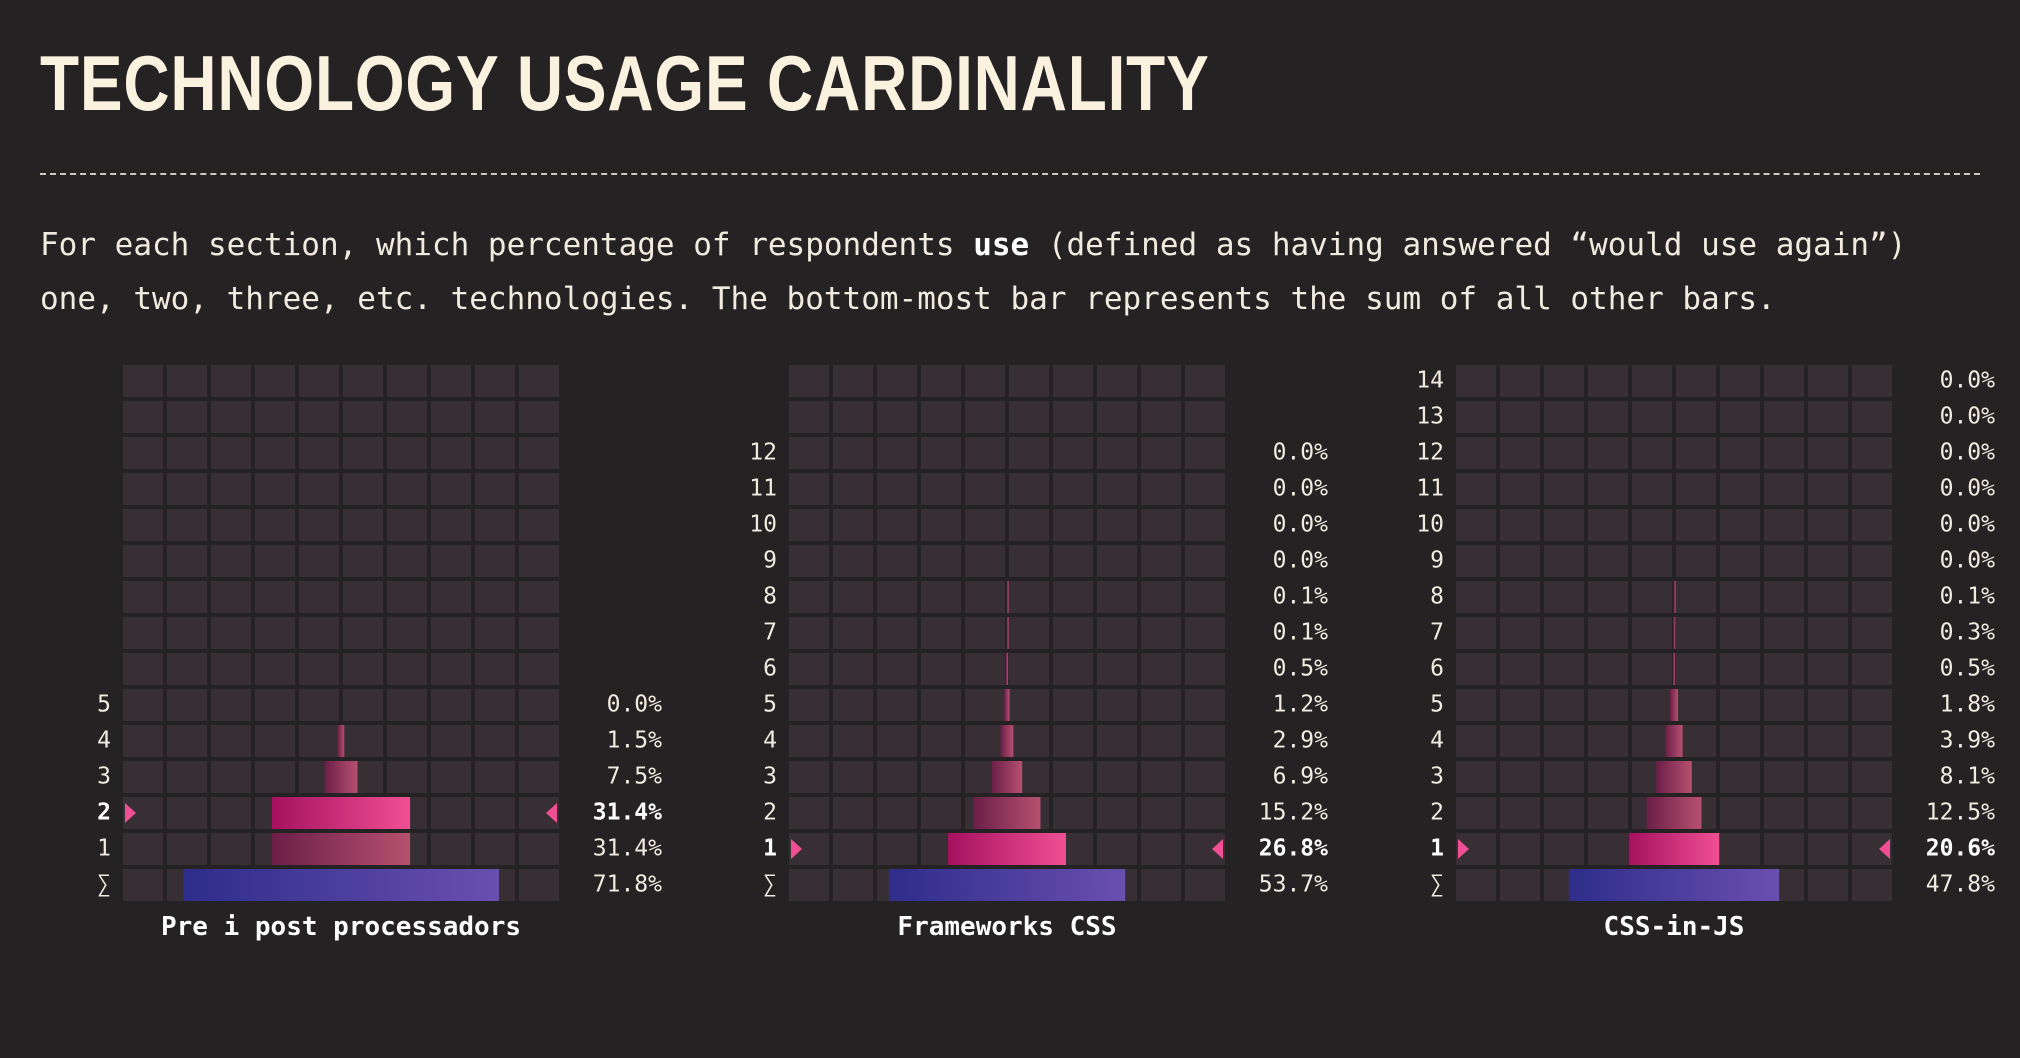 Image resolution: width=2020 pixels, height=1058 pixels. What do you see at coordinates (1960, 885) in the screenshot?
I see `sum-value-label: 47.8%` at bounding box center [1960, 885].